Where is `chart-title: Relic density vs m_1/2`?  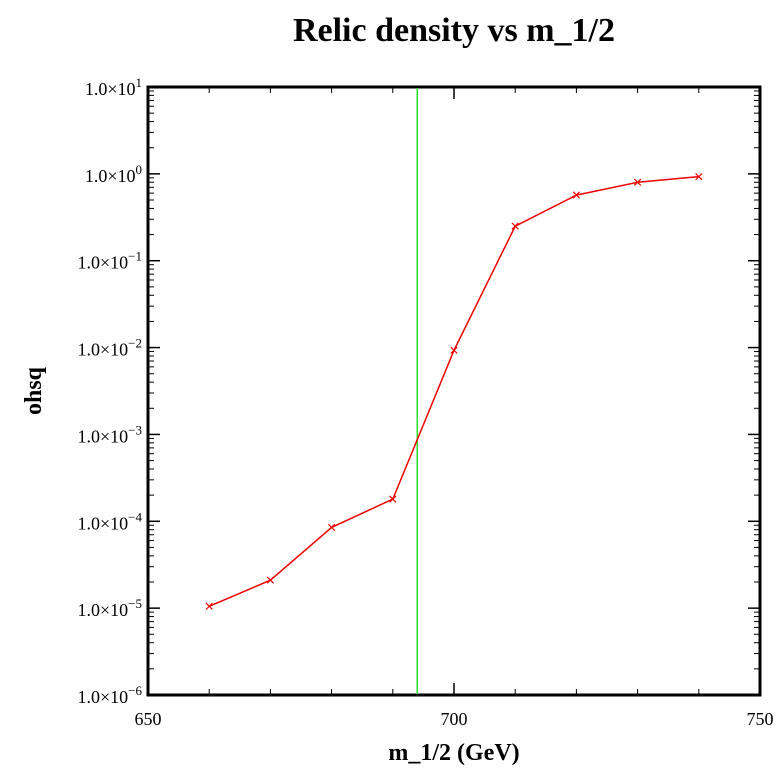
chart-title: Relic density vs m_1/2 is located at coordinates (454, 30).